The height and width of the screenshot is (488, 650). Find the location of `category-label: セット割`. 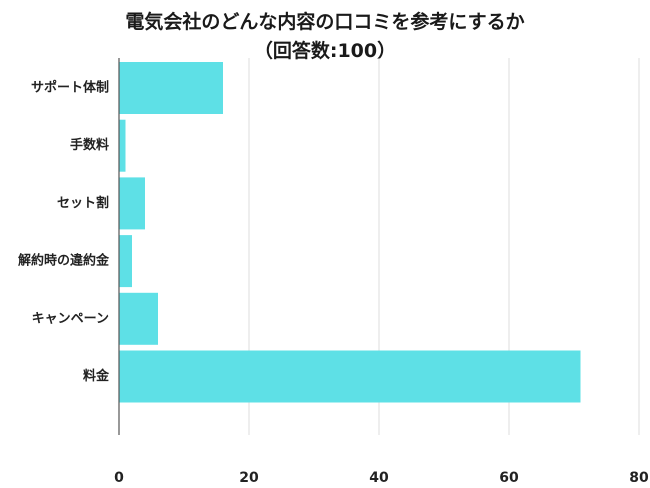

category-label: セット割 is located at coordinates (83, 203).